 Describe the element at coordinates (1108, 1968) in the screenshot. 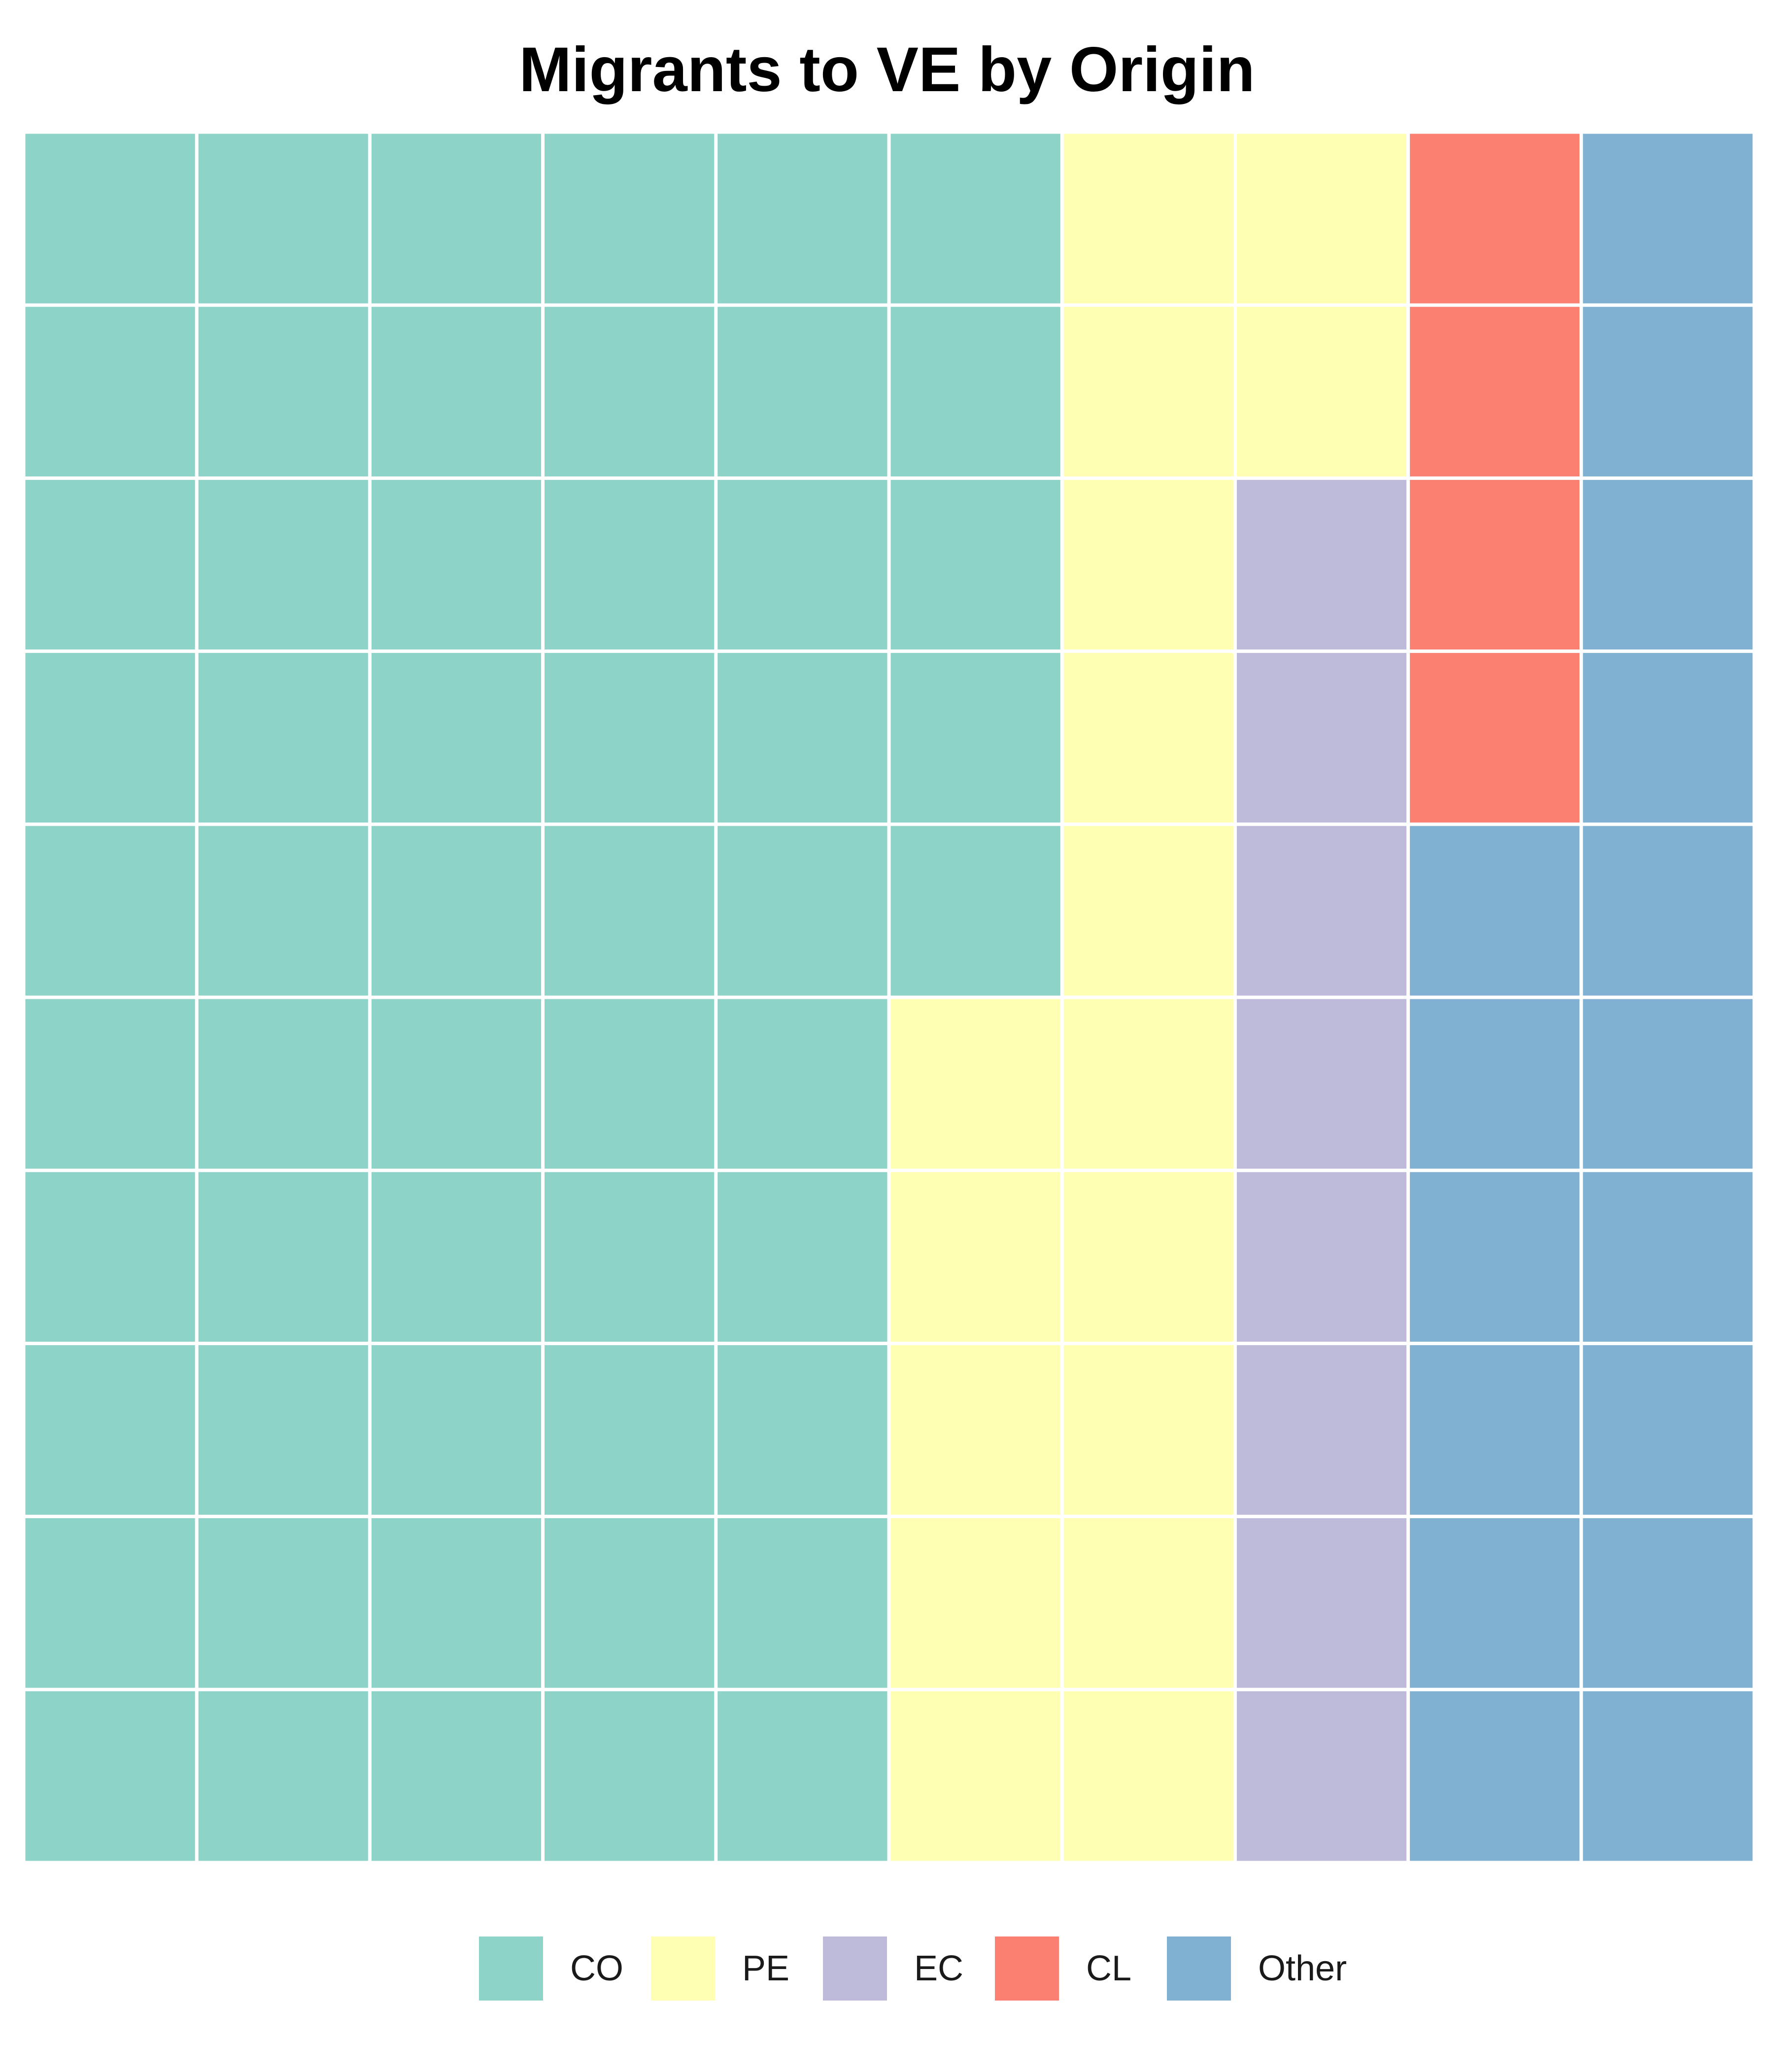

I see `legend-label-cl: CL` at that location.